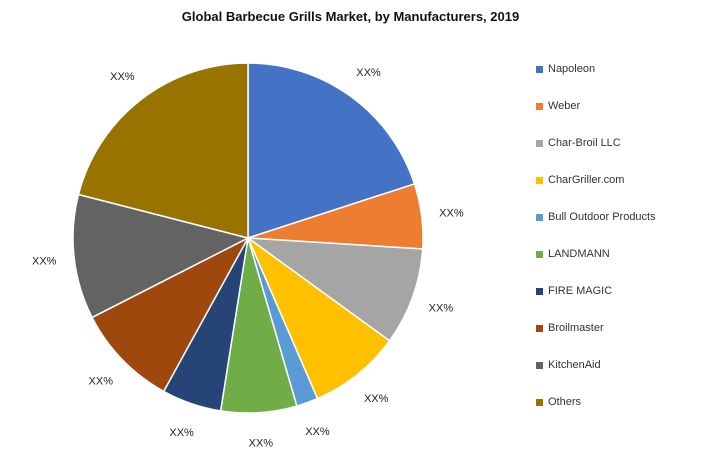  Describe the element at coordinates (161, 256) in the screenshot. I see `pie-slice-kitchenaid` at that location.